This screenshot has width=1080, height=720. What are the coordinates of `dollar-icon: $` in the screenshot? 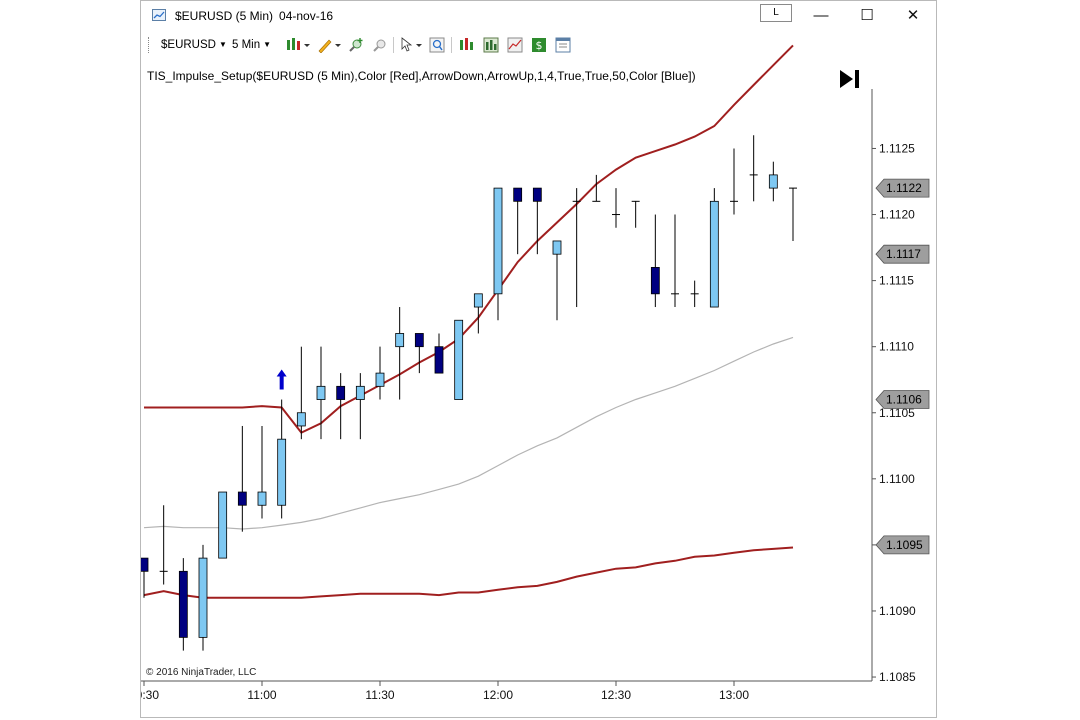 It's located at (539, 45).